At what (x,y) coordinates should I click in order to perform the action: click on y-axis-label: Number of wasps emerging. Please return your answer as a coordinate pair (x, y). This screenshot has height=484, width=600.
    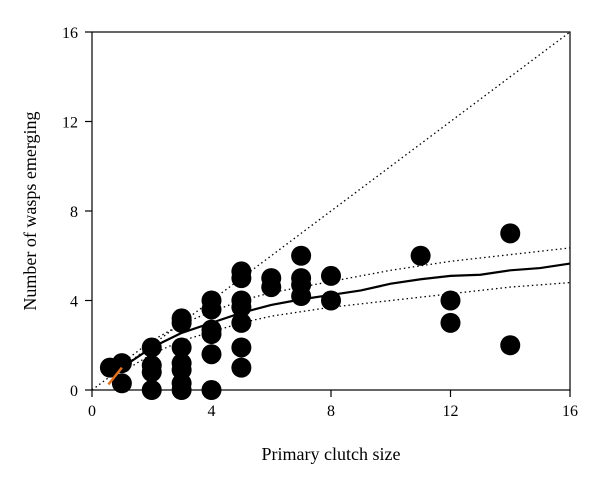
    Looking at the image, I should click on (30, 210).